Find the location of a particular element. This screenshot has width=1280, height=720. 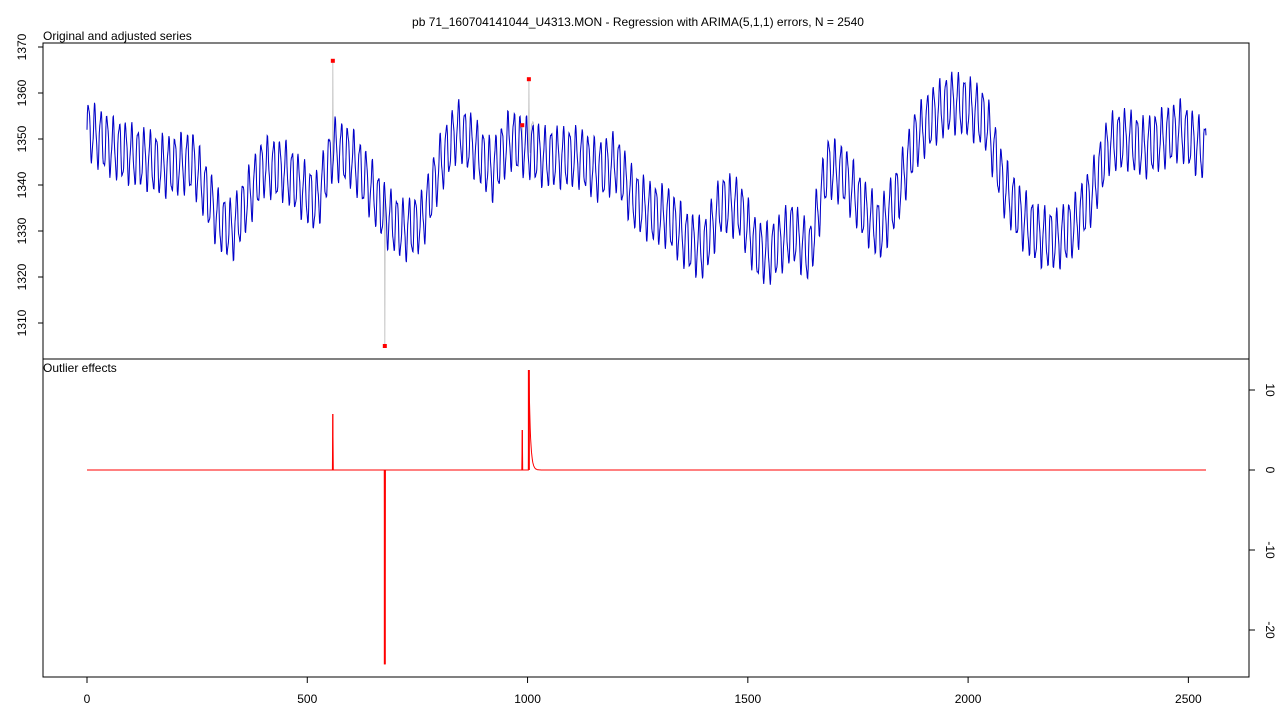

bottom-y-axis: -20 -10 0 10 is located at coordinates (1263, 511).